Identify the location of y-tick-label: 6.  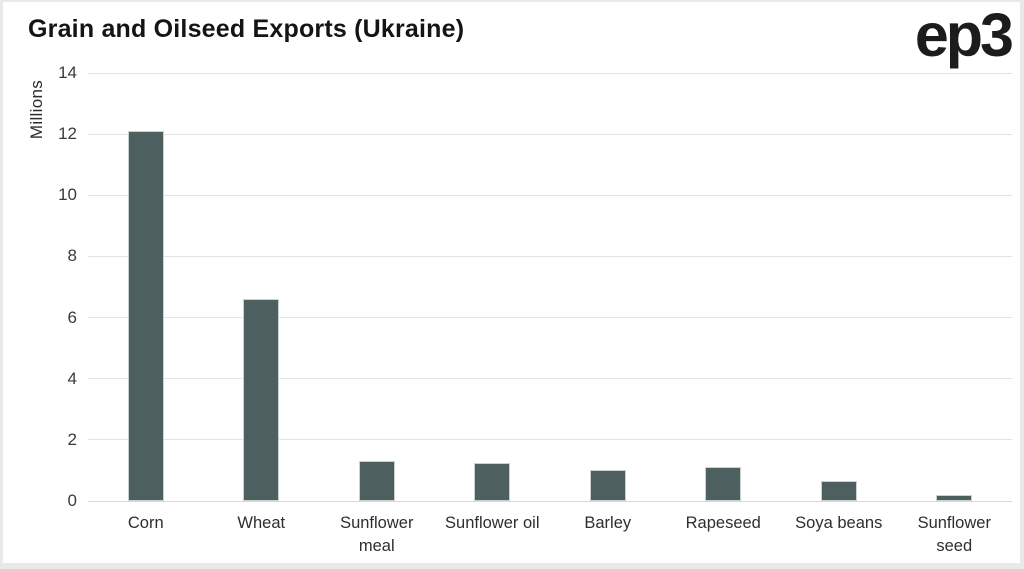
(72, 317).